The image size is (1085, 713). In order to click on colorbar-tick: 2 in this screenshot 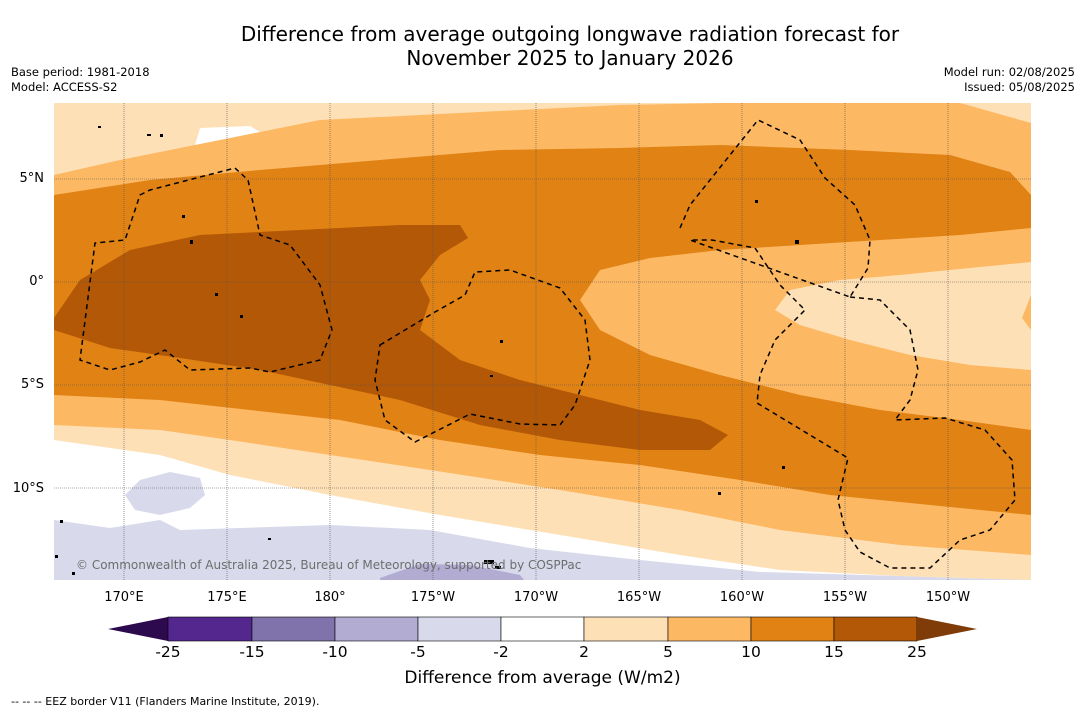, I will do `click(584, 652)`.